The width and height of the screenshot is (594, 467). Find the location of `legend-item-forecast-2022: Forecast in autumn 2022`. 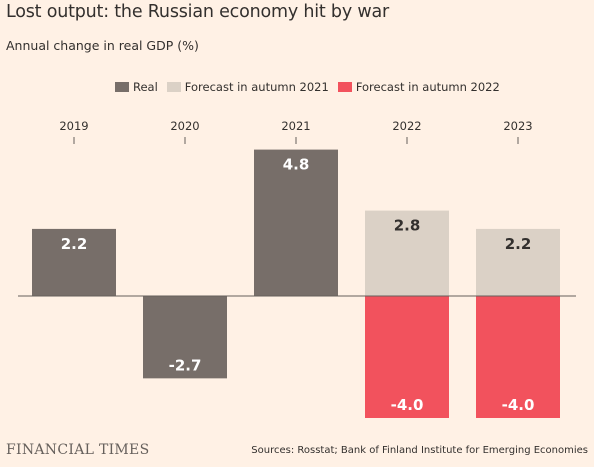

legend-item-forecast-2022: Forecast in autumn 2022 is located at coordinates (418, 87).